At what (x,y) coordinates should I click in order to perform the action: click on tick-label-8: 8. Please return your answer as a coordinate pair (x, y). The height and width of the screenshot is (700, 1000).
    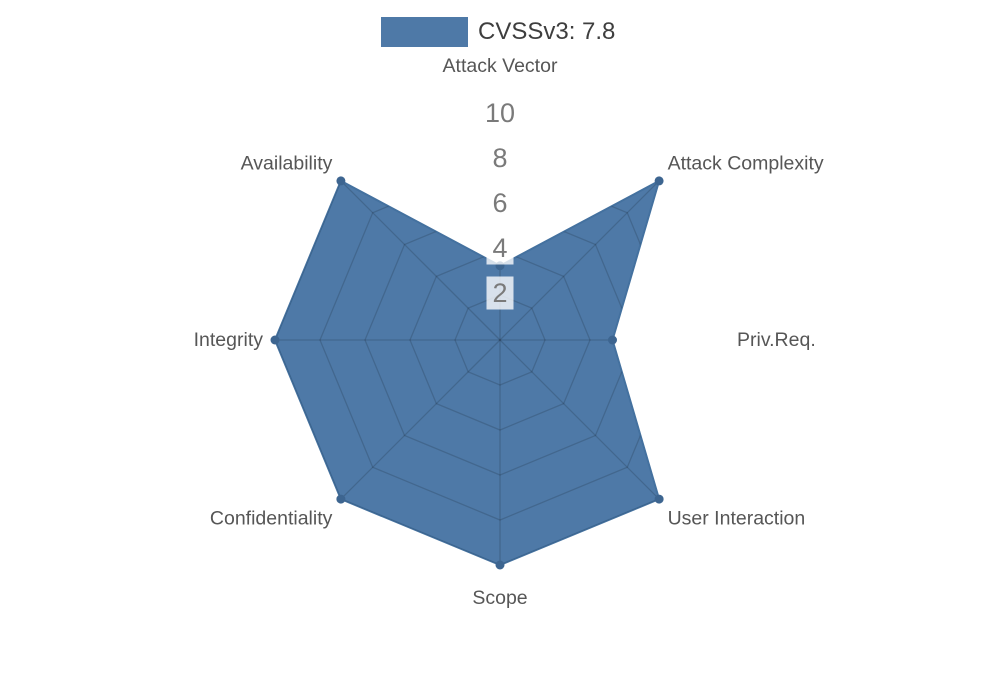
    Looking at the image, I should click on (499, 158).